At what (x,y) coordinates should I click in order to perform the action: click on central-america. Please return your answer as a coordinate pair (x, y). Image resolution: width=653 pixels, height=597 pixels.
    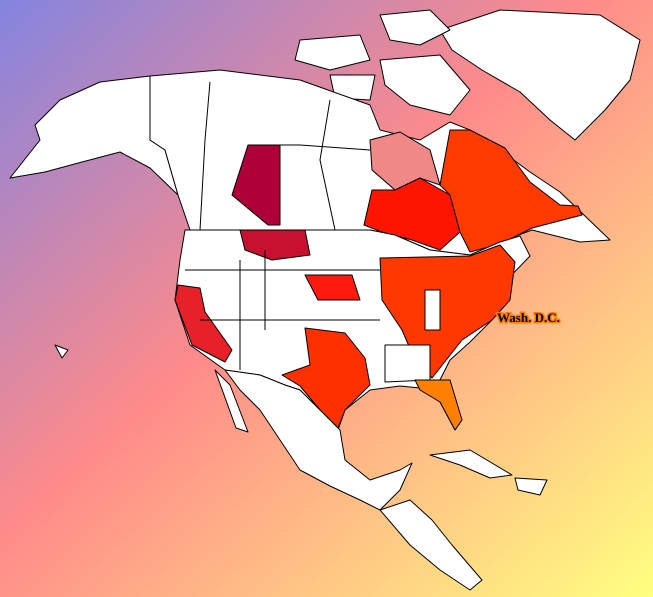
    Looking at the image, I should click on (431, 545).